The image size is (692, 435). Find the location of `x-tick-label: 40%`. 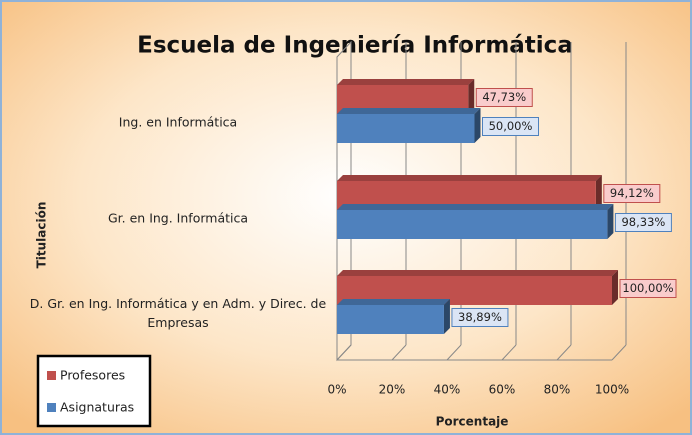

x-tick-label: 40% is located at coordinates (447, 390).